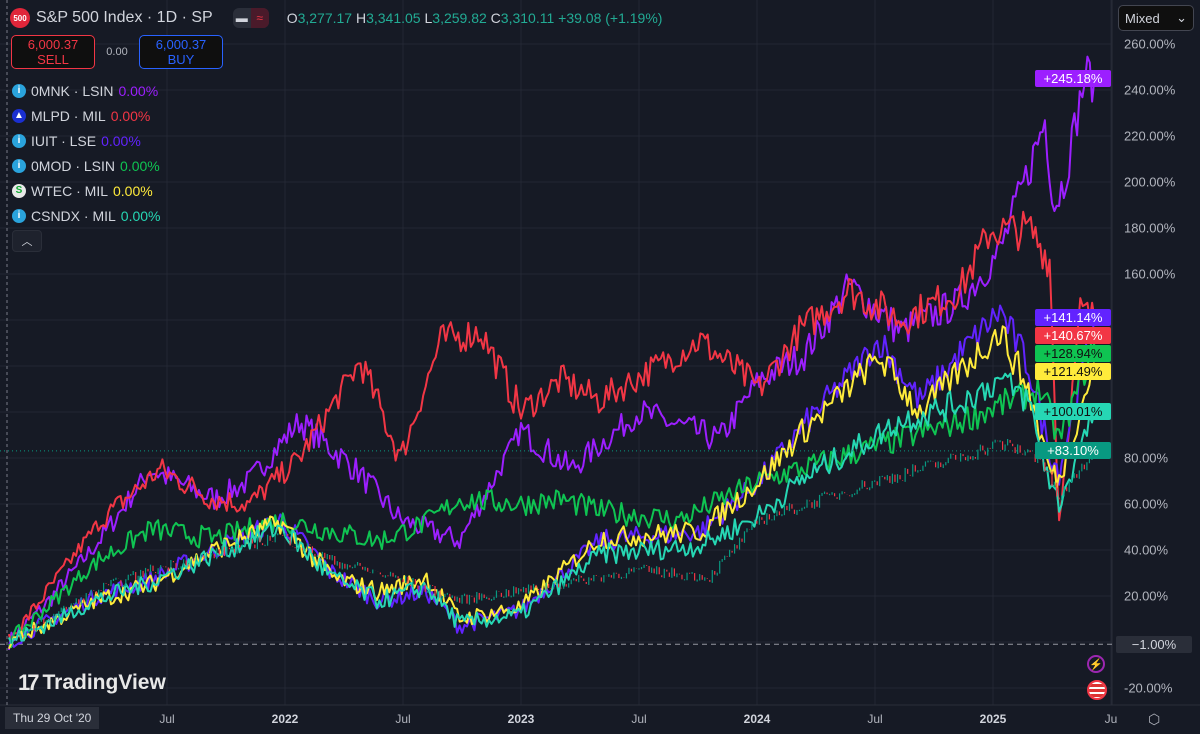 This screenshot has width=1200, height=734. Describe the element at coordinates (92, 682) in the screenshot. I see `tradingview-logo: 17 TradingView` at that location.